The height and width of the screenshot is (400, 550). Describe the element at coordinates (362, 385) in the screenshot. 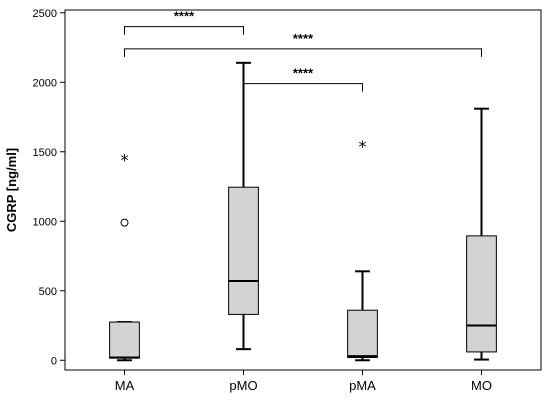

I see `x-tick-label: pMA` at that location.